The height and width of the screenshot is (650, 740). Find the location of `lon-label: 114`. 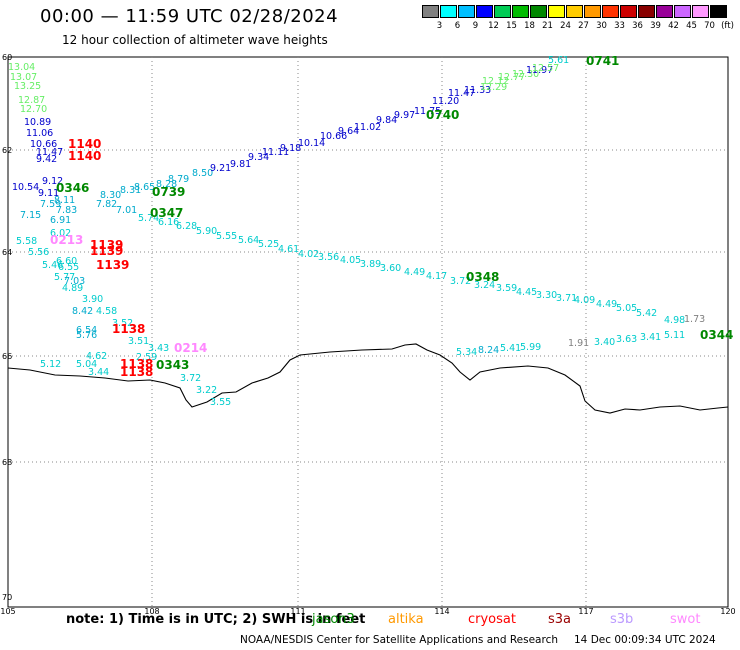

lon-label: 114 is located at coordinates (441, 611).